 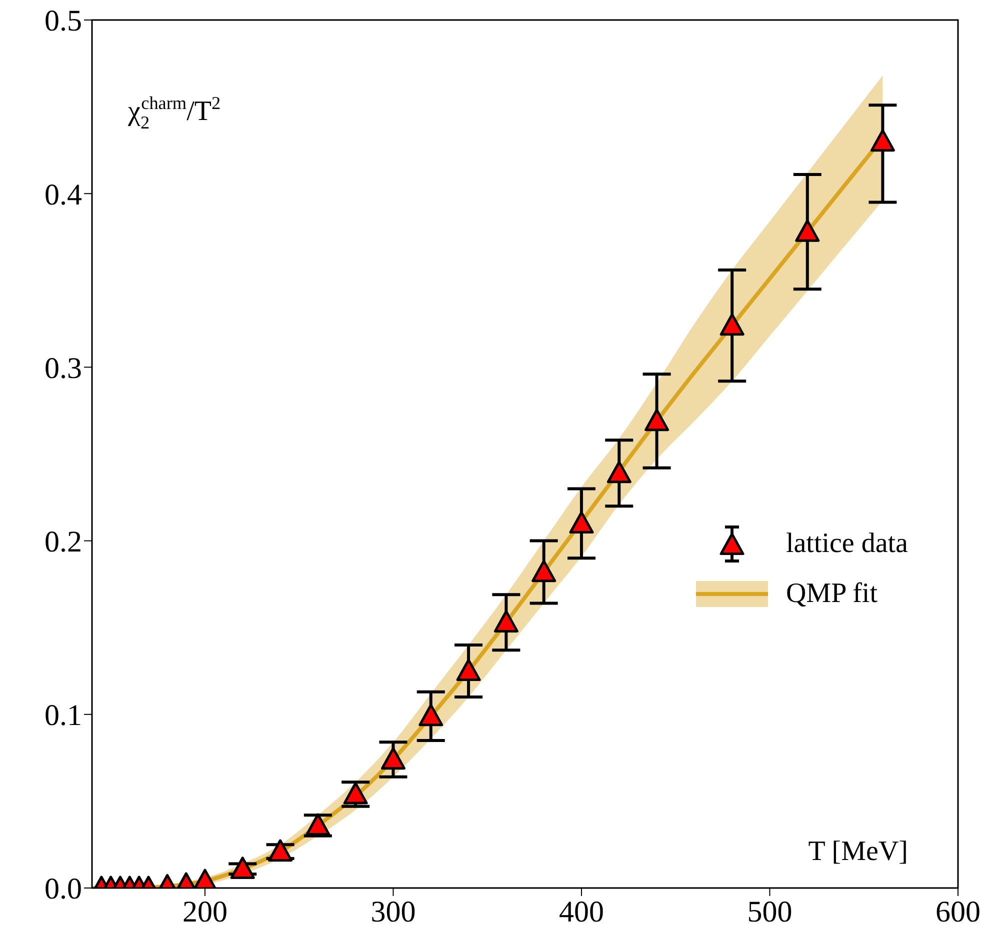 What do you see at coordinates (393, 911) in the screenshot?
I see `x-tick-label: 300` at bounding box center [393, 911].